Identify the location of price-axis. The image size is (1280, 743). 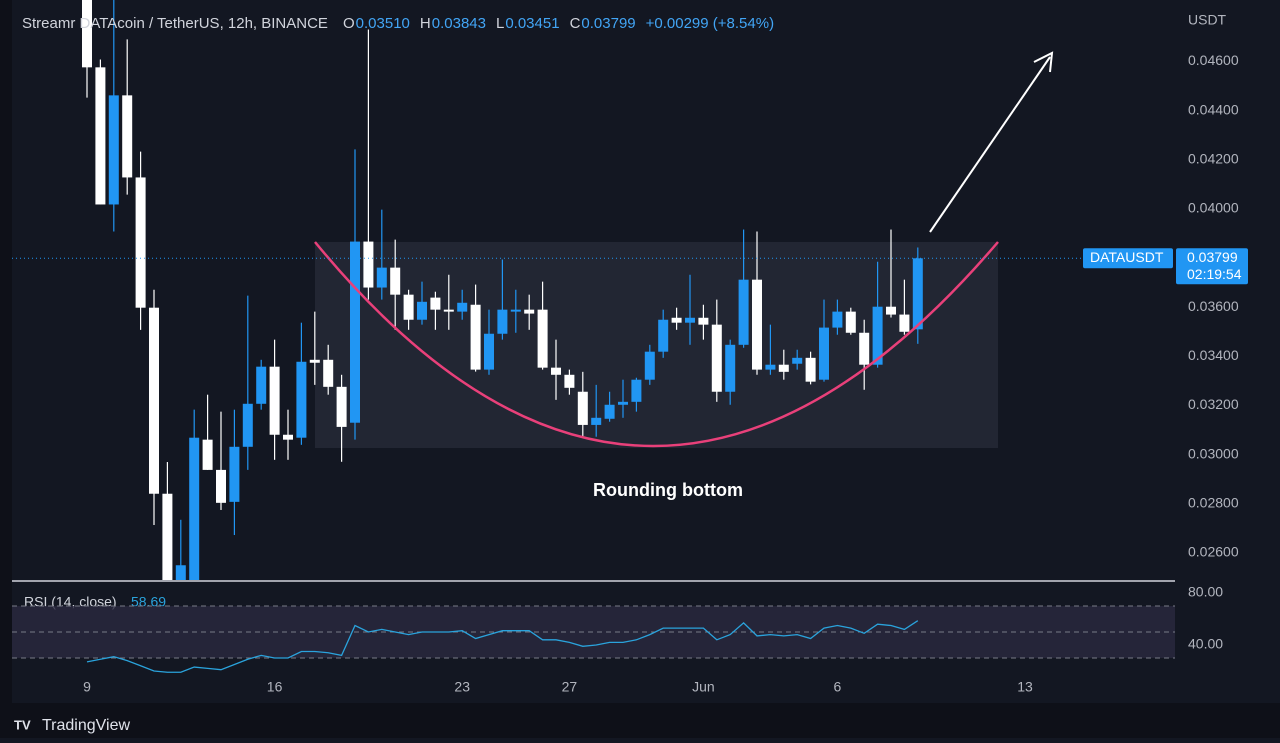
(1227, 351).